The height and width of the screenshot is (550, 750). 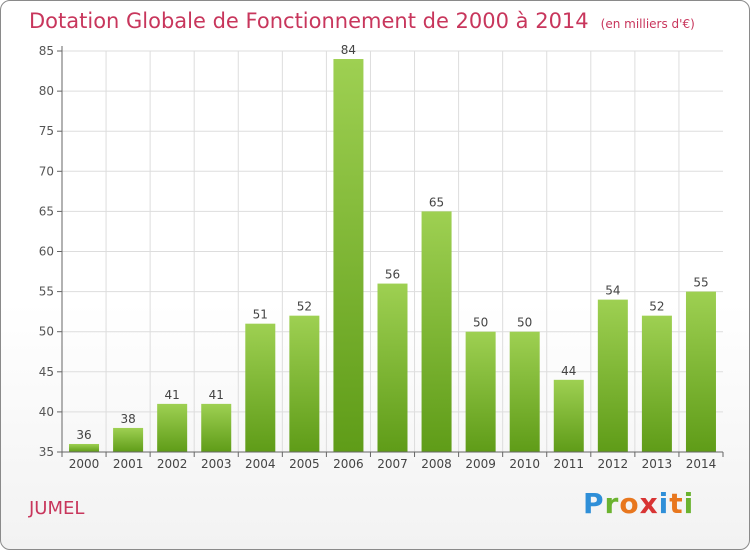 What do you see at coordinates (46, 292) in the screenshot?
I see `y-tick-label: 55` at bounding box center [46, 292].